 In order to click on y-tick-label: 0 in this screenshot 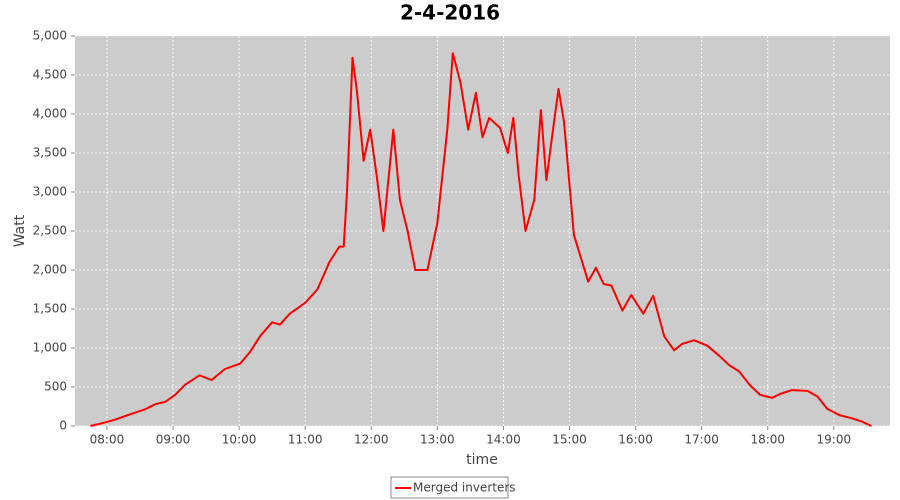, I will do `click(63, 426)`.